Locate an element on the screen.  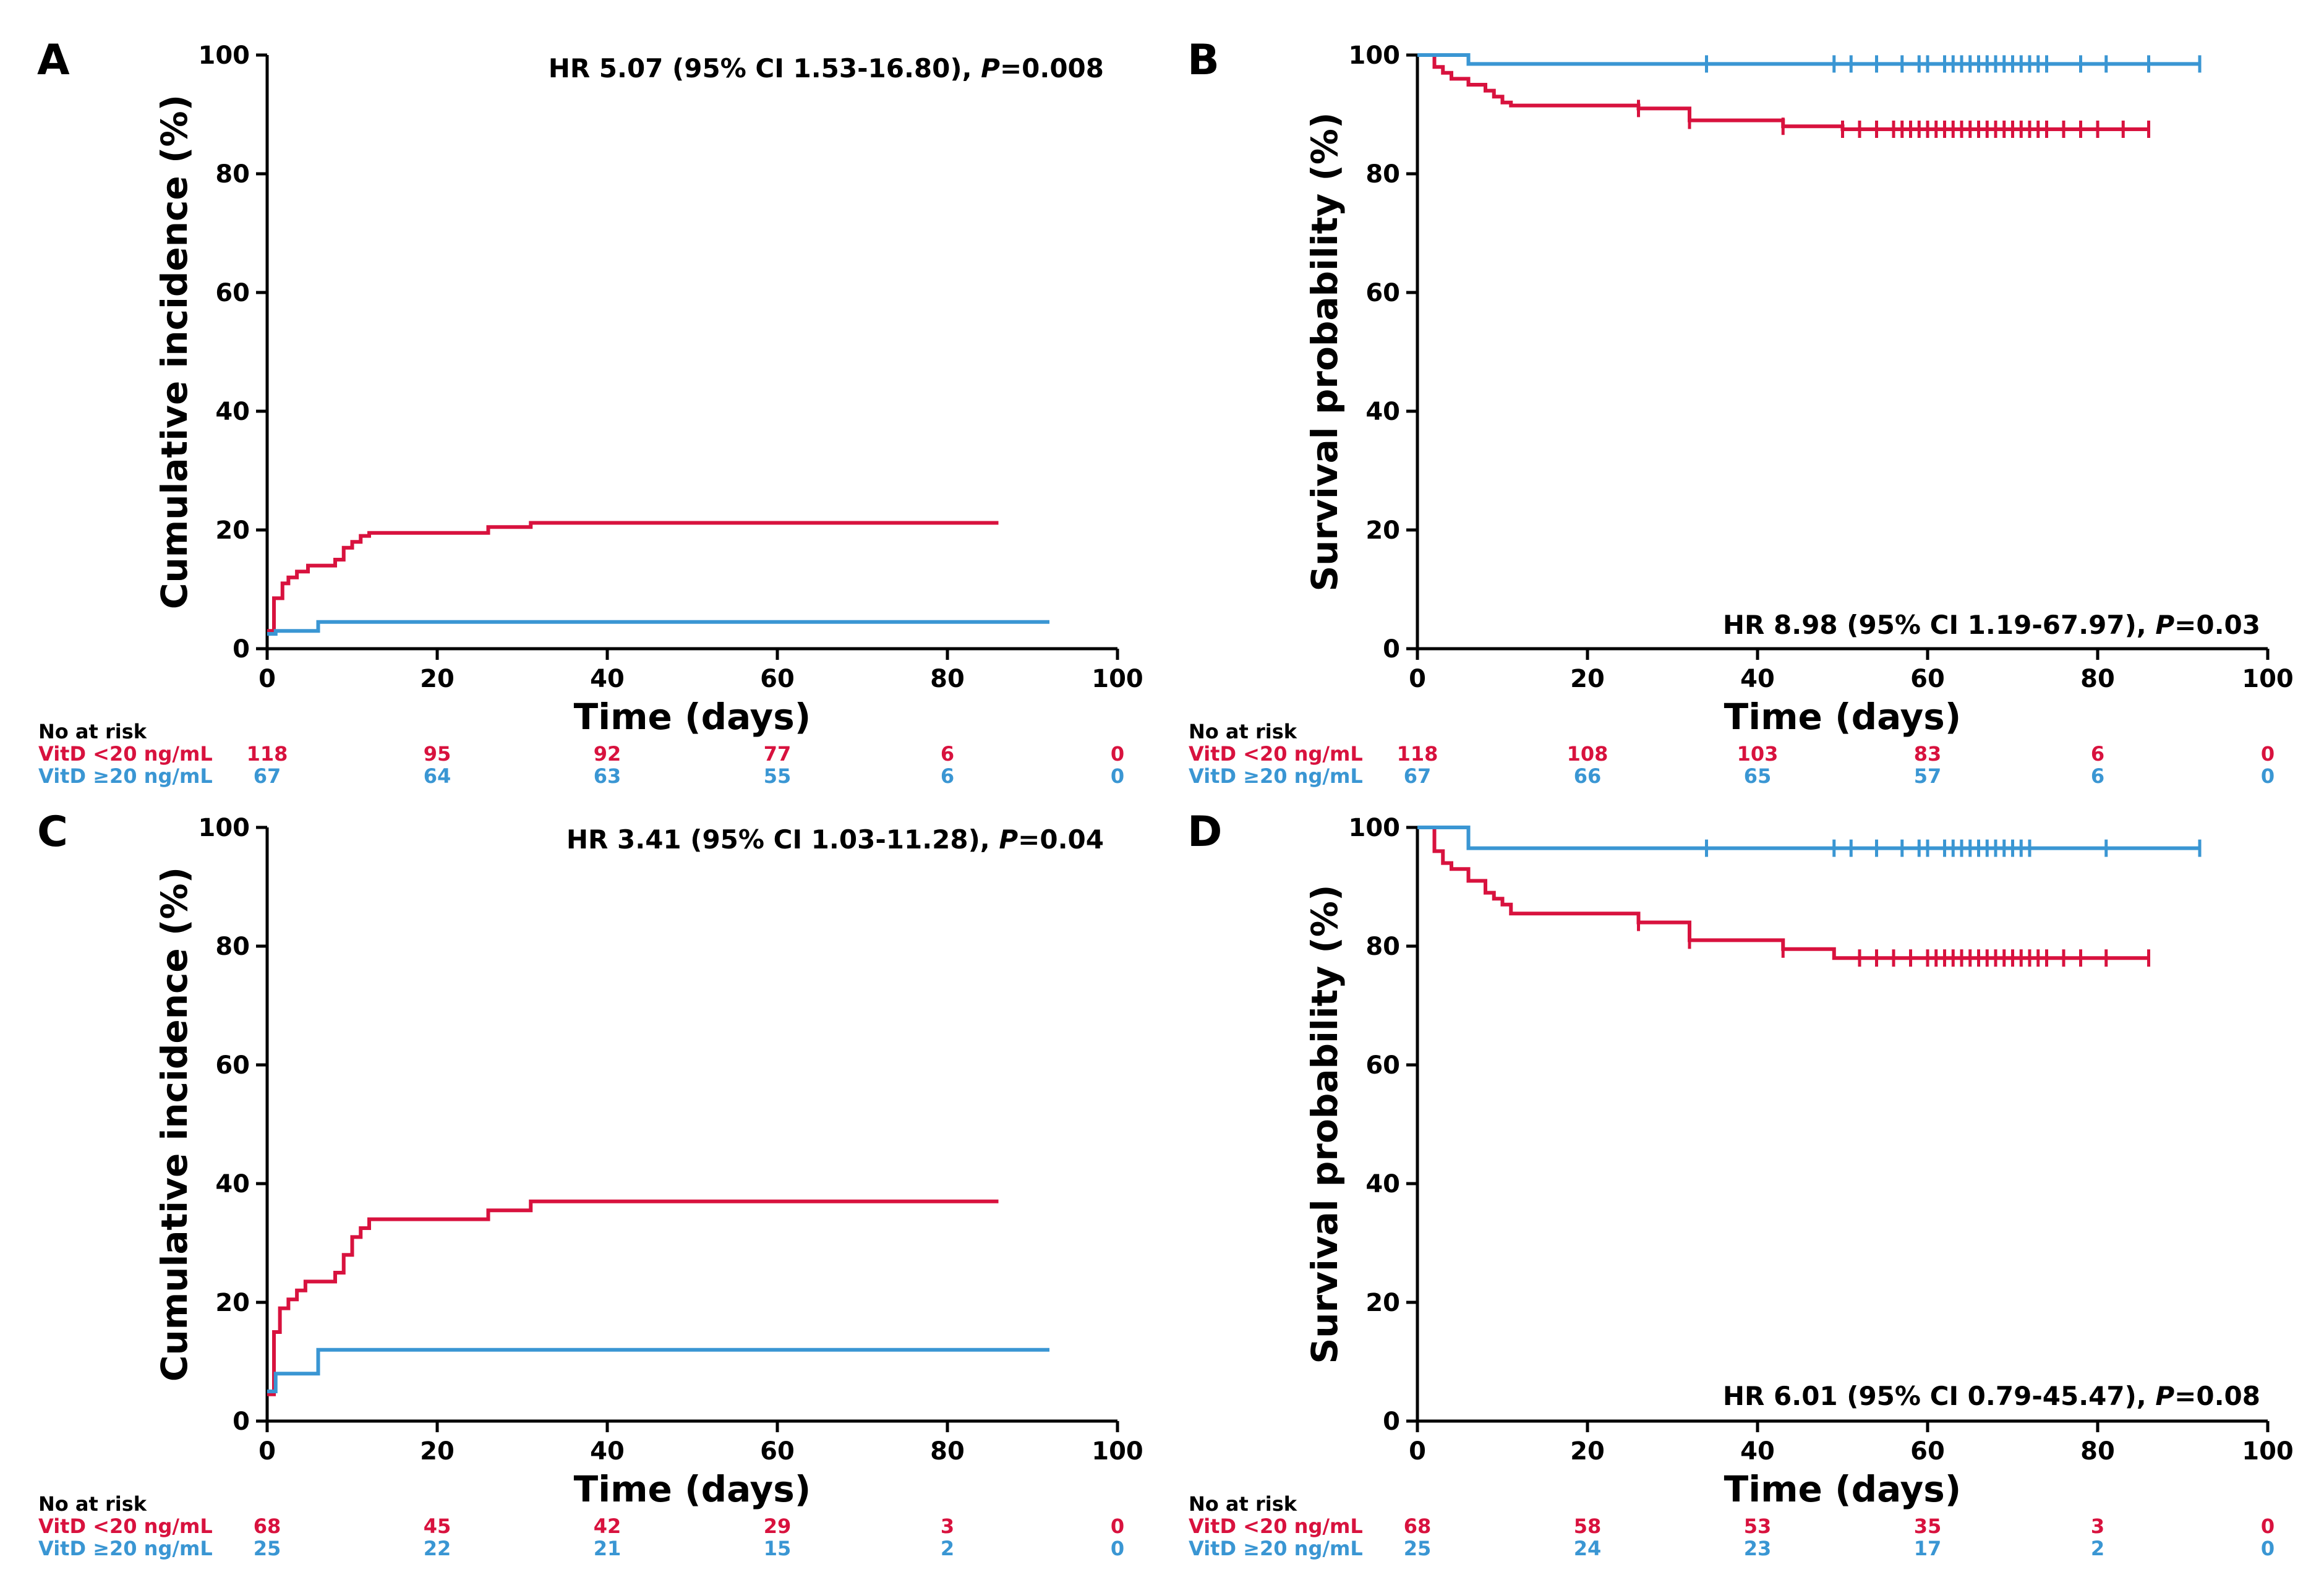
at-risk-count: 21 is located at coordinates (608, 1548).